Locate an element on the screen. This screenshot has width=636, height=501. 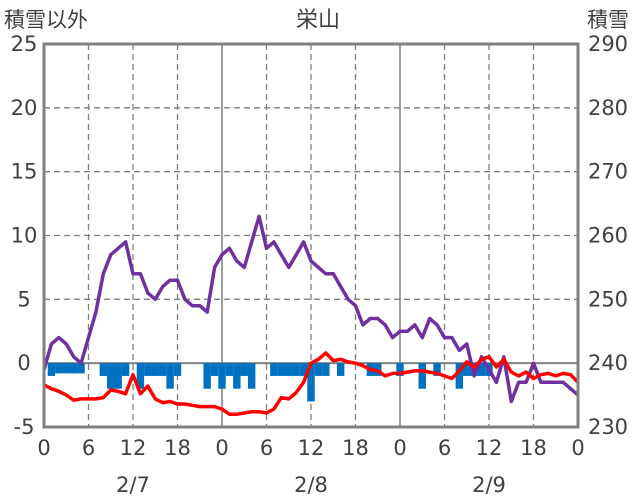
x-ticks: 0 6 12 18 0 6 12 18 0 6 12 18 0 is located at coordinates (310, 448).